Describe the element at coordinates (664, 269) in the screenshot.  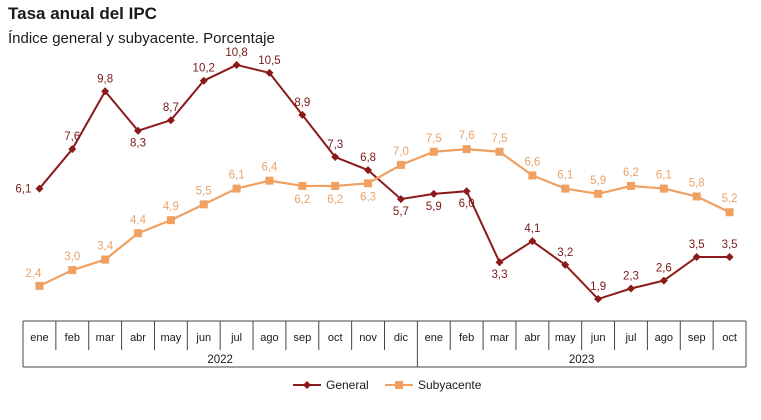
I see `data-label-general: 2,6` at that location.